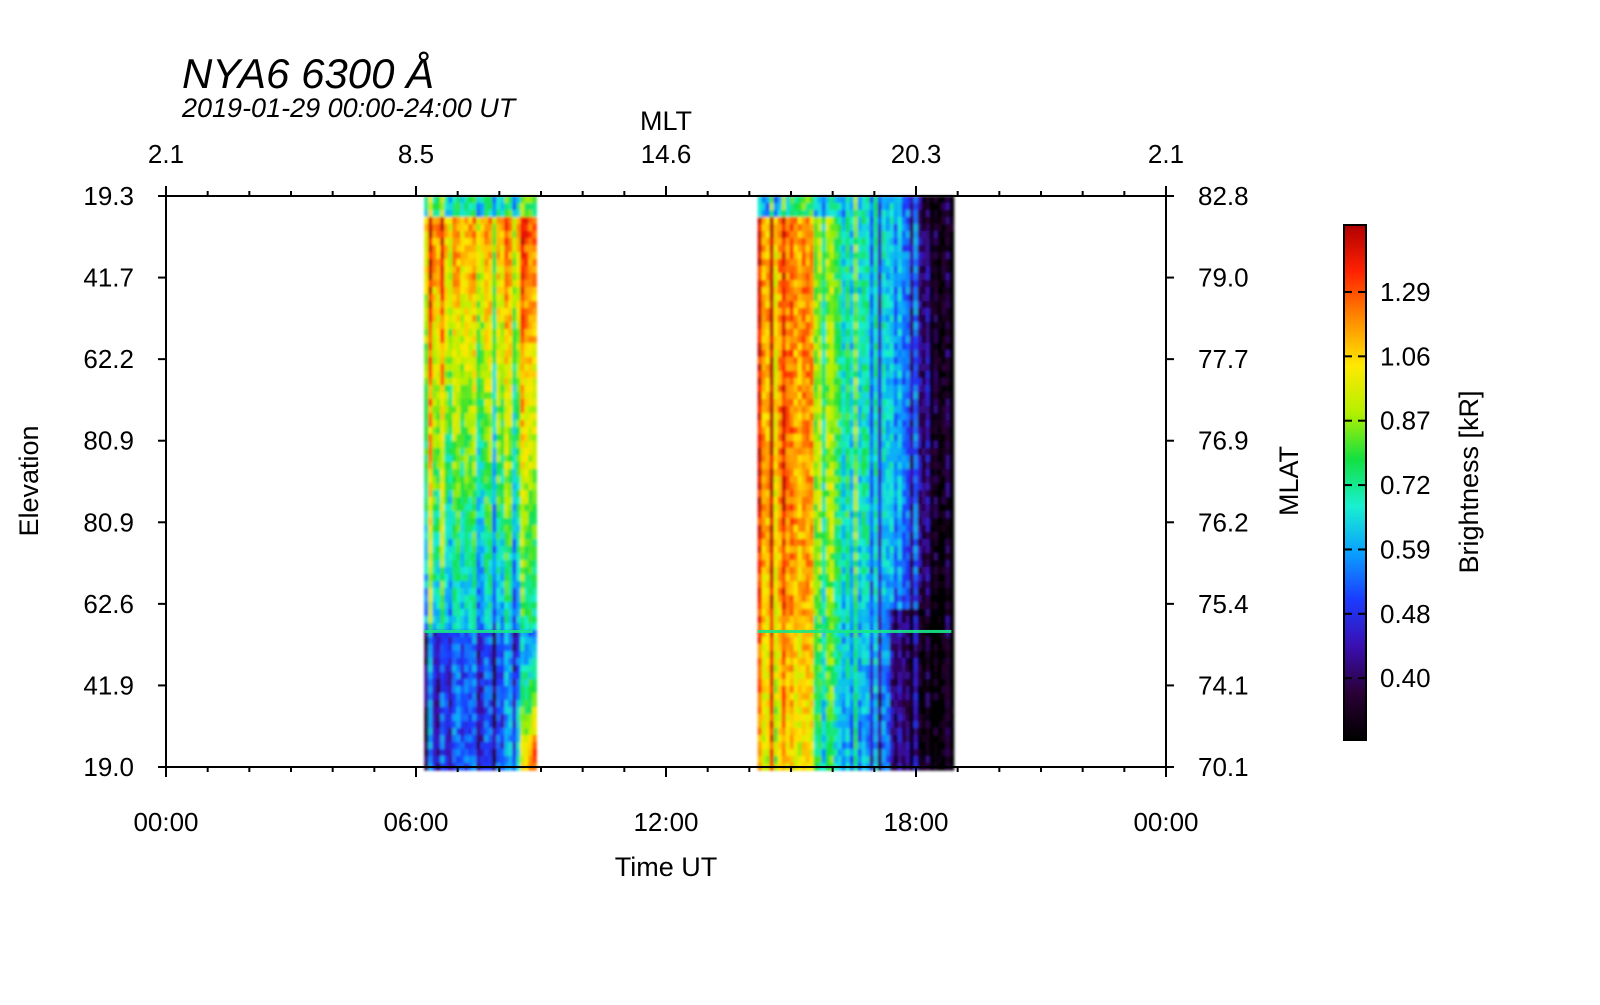 This screenshot has width=1600, height=1005. What do you see at coordinates (1405, 614) in the screenshot?
I see `colorbar-tick-label: 0.48` at bounding box center [1405, 614].